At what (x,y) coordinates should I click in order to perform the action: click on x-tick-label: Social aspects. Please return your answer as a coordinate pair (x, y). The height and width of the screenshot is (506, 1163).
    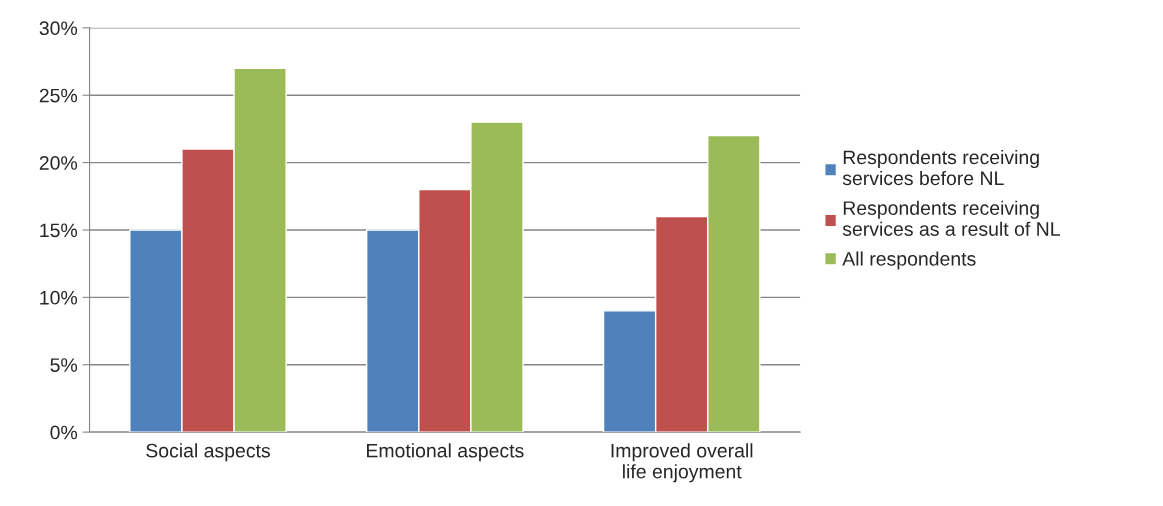
    Looking at the image, I should click on (208, 452).